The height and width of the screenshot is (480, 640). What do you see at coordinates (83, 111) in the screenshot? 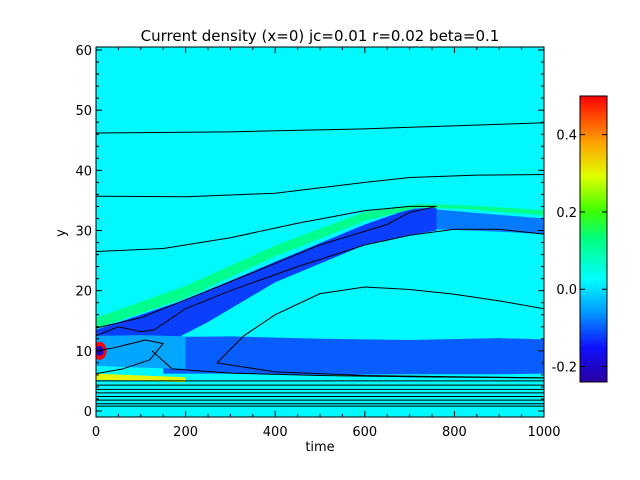
I see `y-tick-label-50: 50` at bounding box center [83, 111].